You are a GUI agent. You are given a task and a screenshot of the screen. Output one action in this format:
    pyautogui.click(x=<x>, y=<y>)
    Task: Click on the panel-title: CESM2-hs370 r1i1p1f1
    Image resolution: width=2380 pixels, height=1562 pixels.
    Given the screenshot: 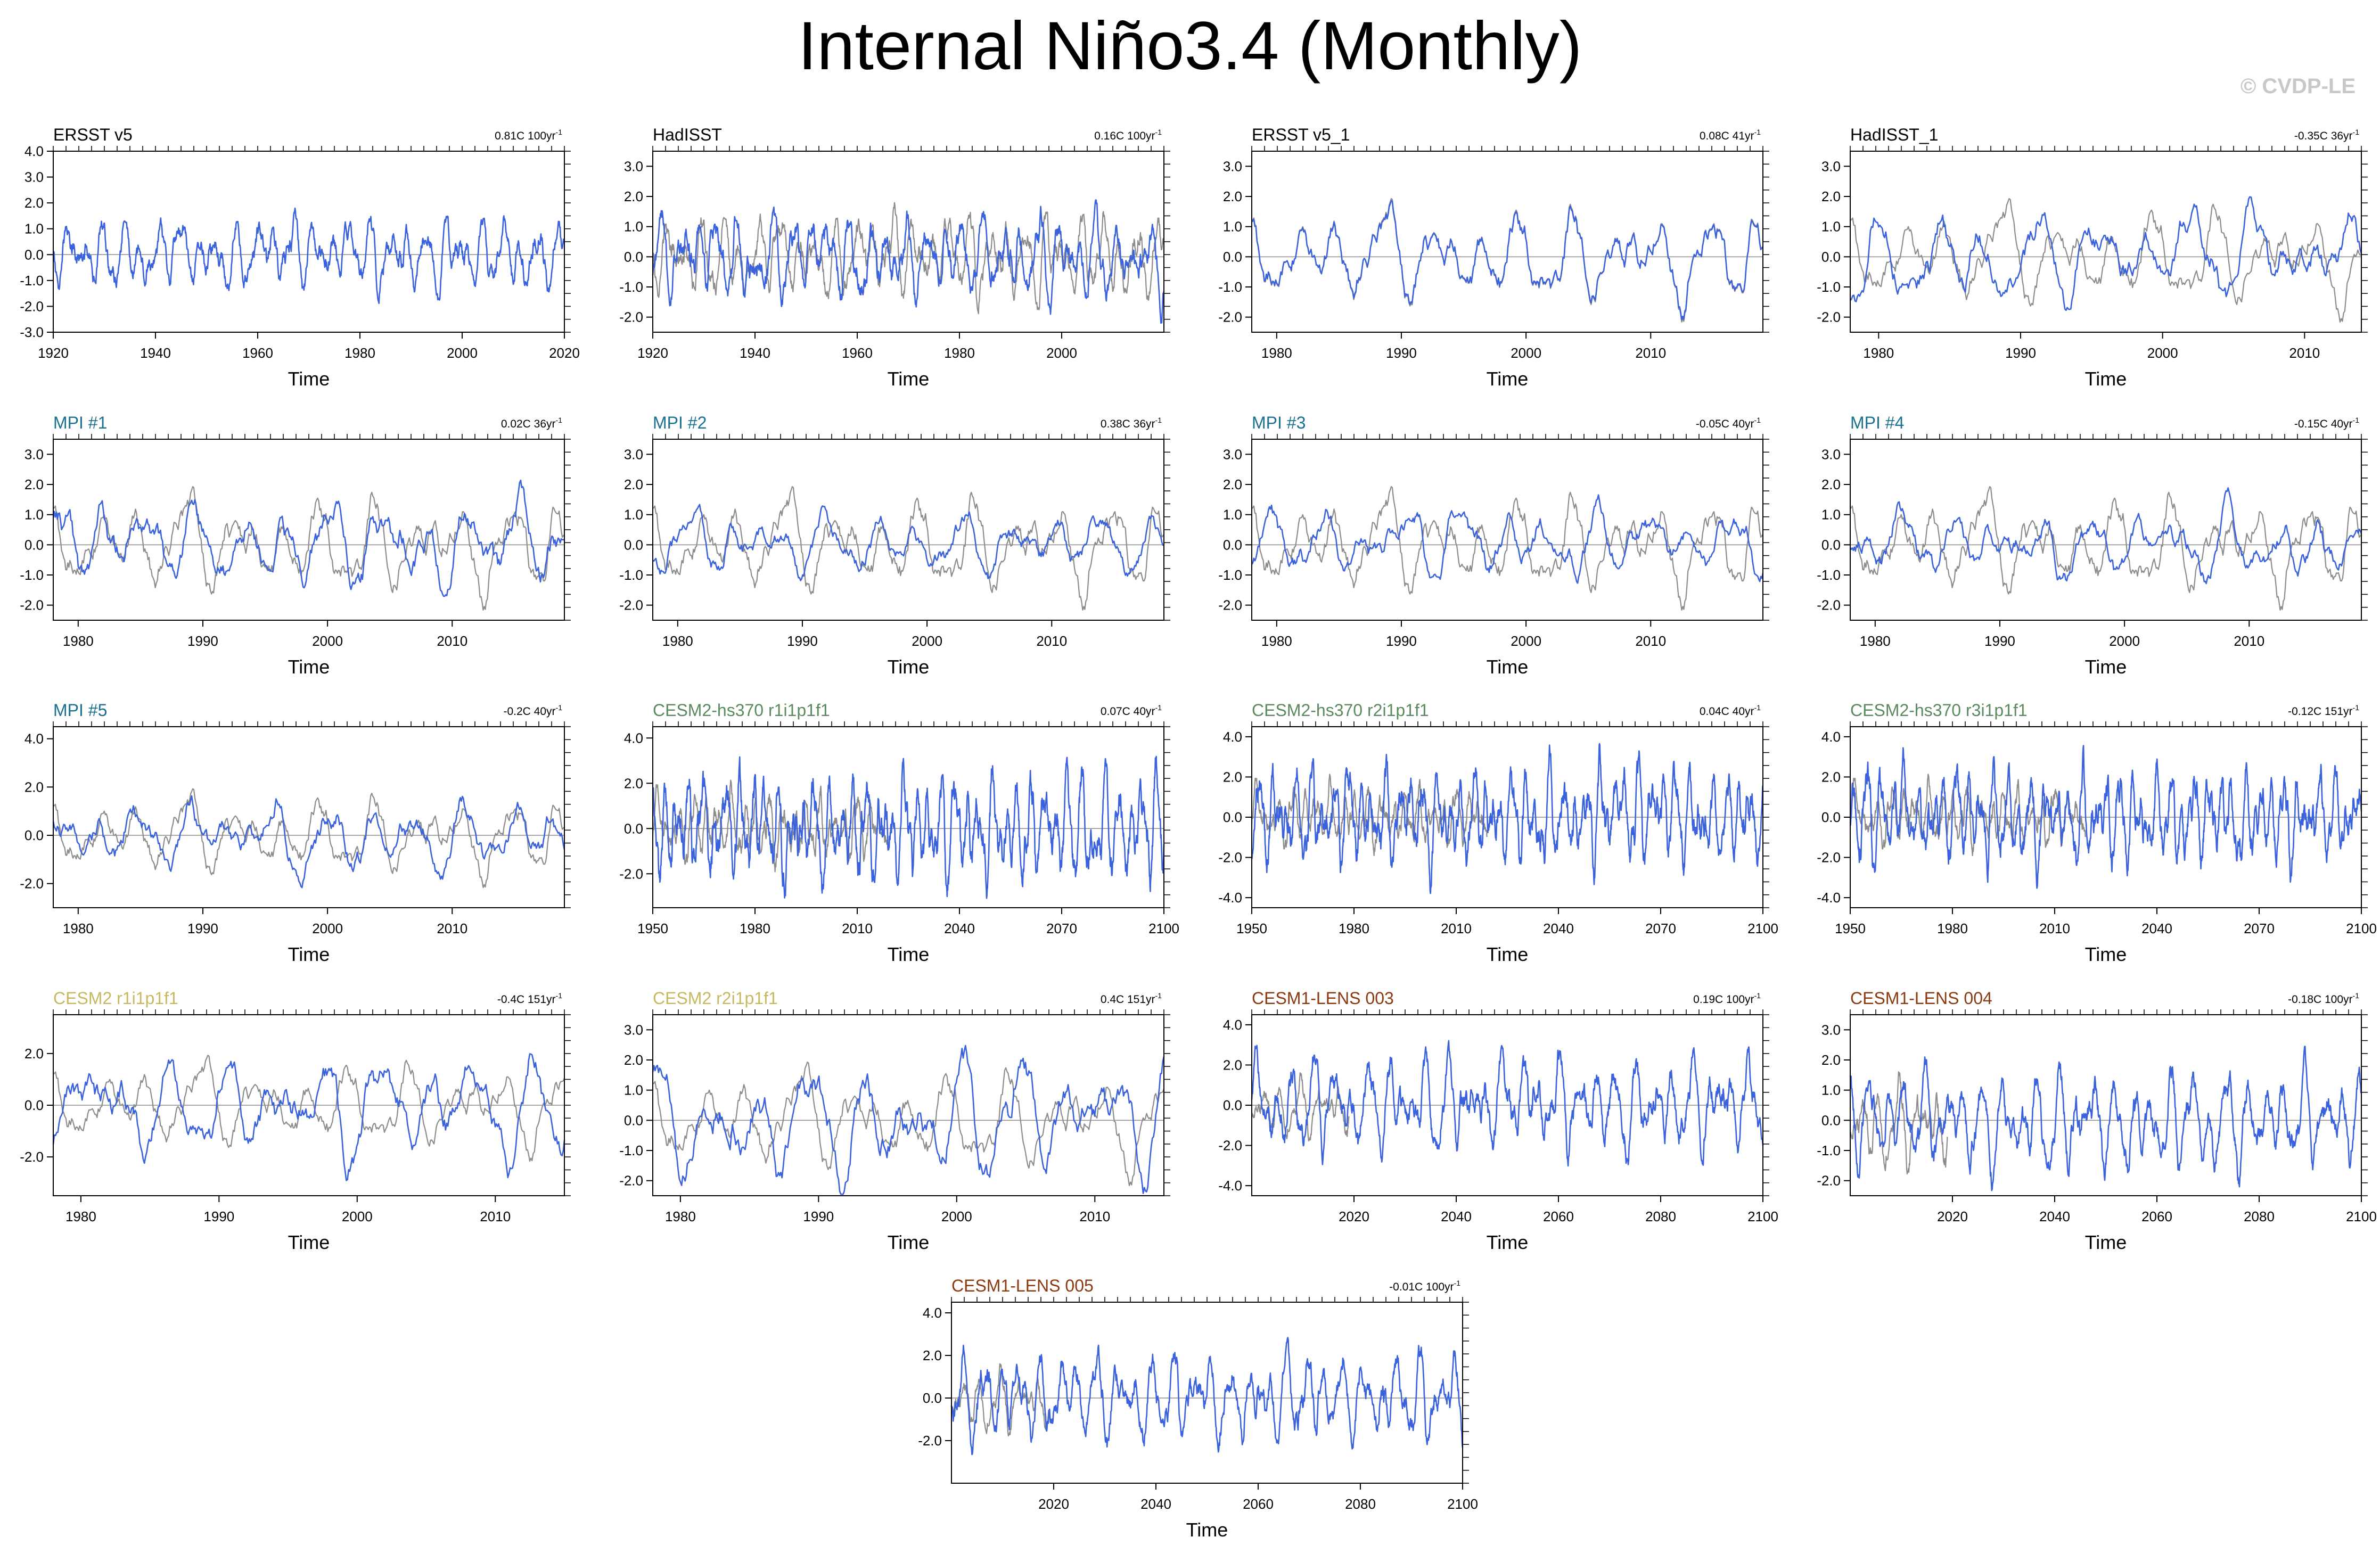 What is the action you would take?
    pyautogui.click(x=741, y=710)
    